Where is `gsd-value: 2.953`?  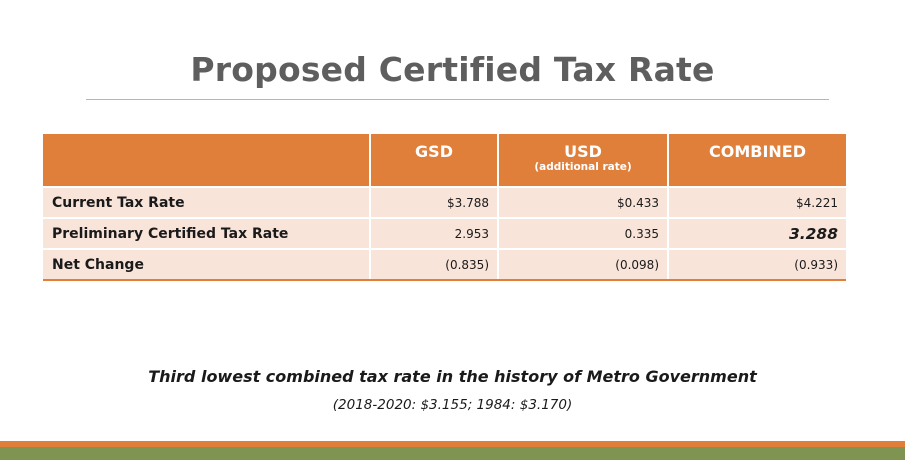
gsd-value: 2.953 is located at coordinates (433, 233).